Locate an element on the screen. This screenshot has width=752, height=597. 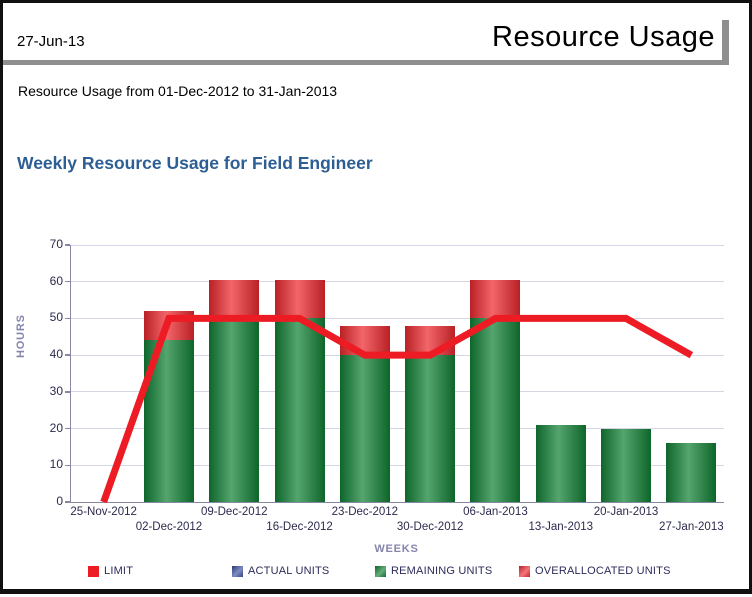
x-tick-label: 13-Jan-2013 is located at coordinates (561, 527).